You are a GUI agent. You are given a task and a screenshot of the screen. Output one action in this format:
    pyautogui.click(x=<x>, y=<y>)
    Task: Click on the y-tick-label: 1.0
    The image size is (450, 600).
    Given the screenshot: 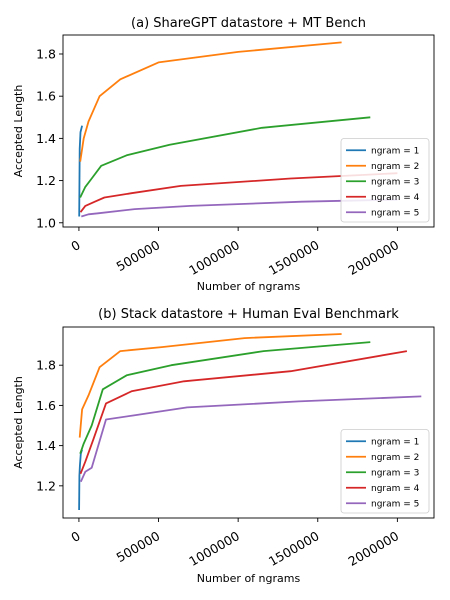 What is the action you would take?
    pyautogui.click(x=46, y=222)
    